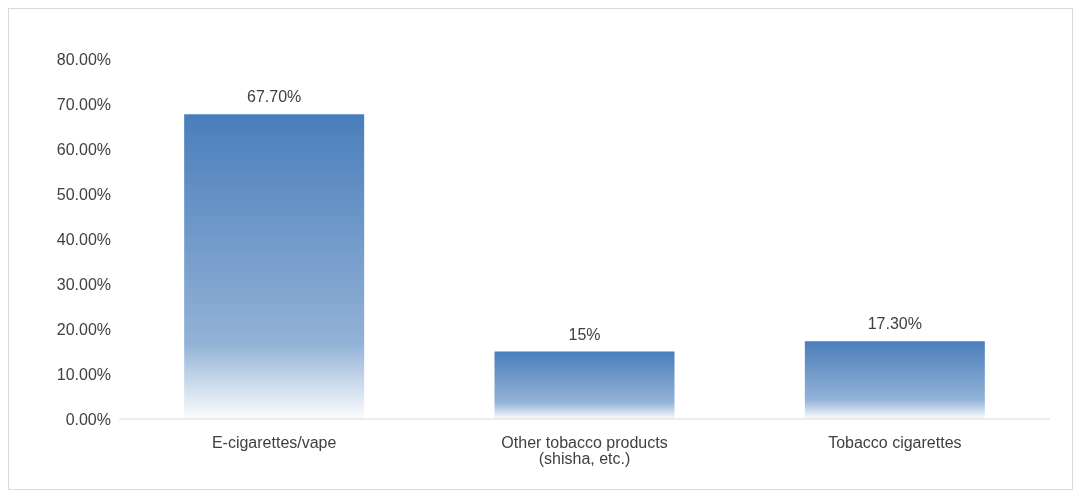 The image size is (1081, 498). Describe the element at coordinates (894, 324) in the screenshot. I see `data-label: 17.30%` at that location.